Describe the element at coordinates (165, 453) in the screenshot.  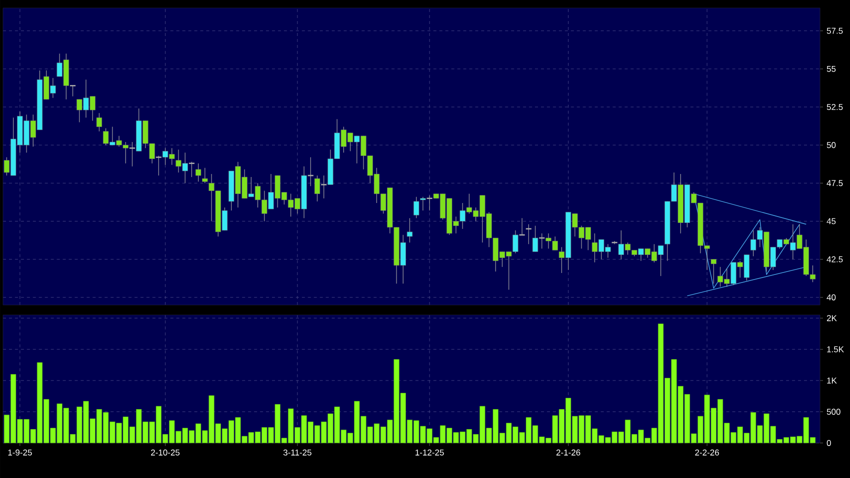
I see `x-tick-label: 2-10-25` at that location.